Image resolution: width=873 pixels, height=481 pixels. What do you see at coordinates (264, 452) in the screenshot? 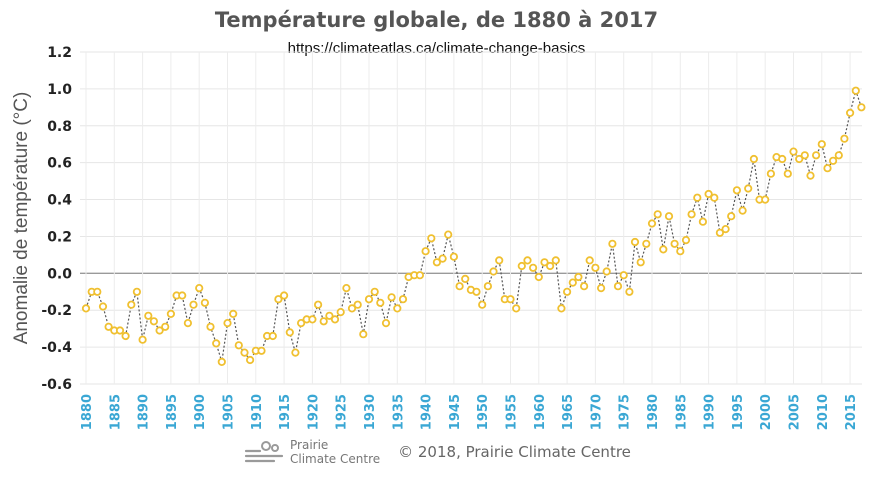
I see `prairie-climate-logo-icon` at bounding box center [264, 452].